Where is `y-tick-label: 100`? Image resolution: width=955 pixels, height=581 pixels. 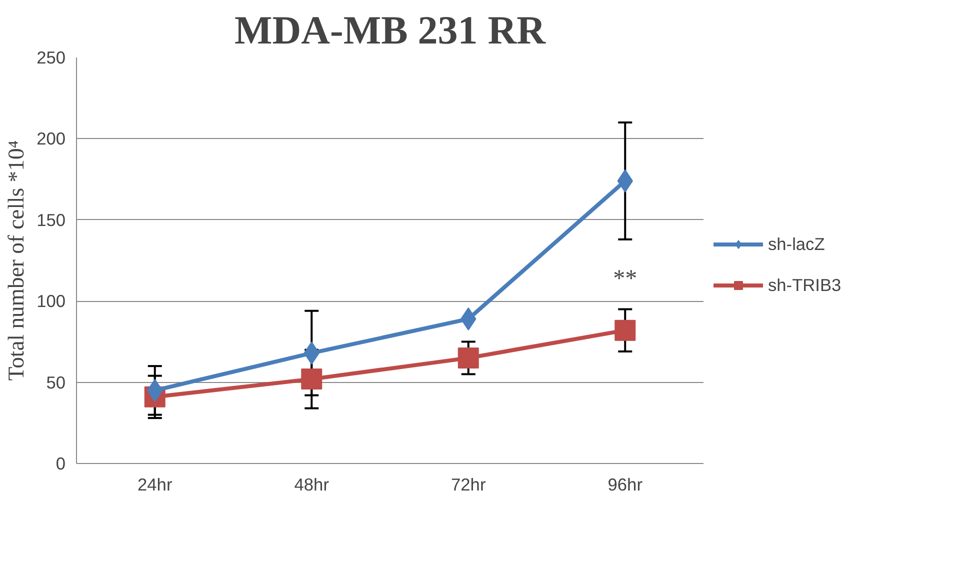
y-tick-label: 100 is located at coordinates (51, 301).